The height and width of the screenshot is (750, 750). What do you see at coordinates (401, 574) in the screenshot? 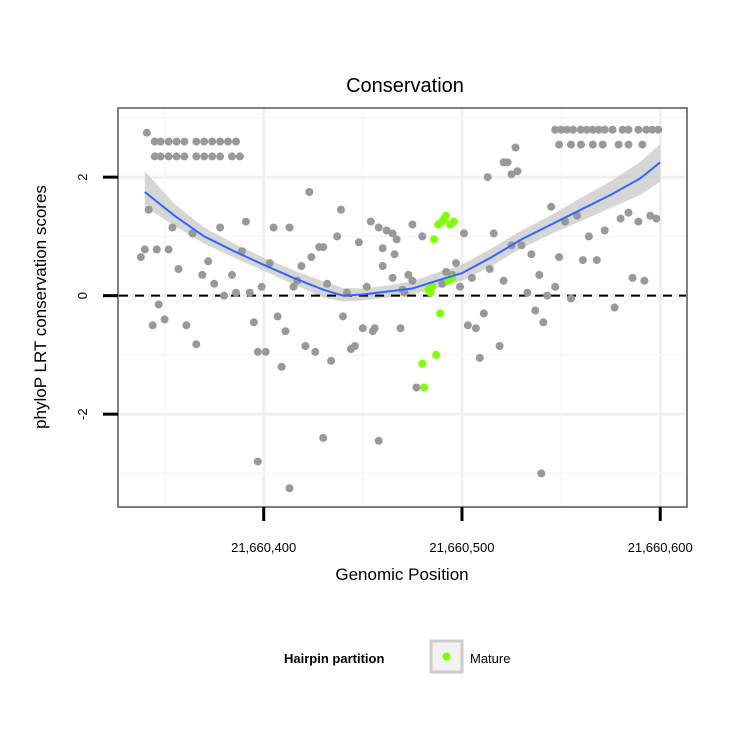
I see `x-axis-label: Genomic Position` at bounding box center [401, 574].